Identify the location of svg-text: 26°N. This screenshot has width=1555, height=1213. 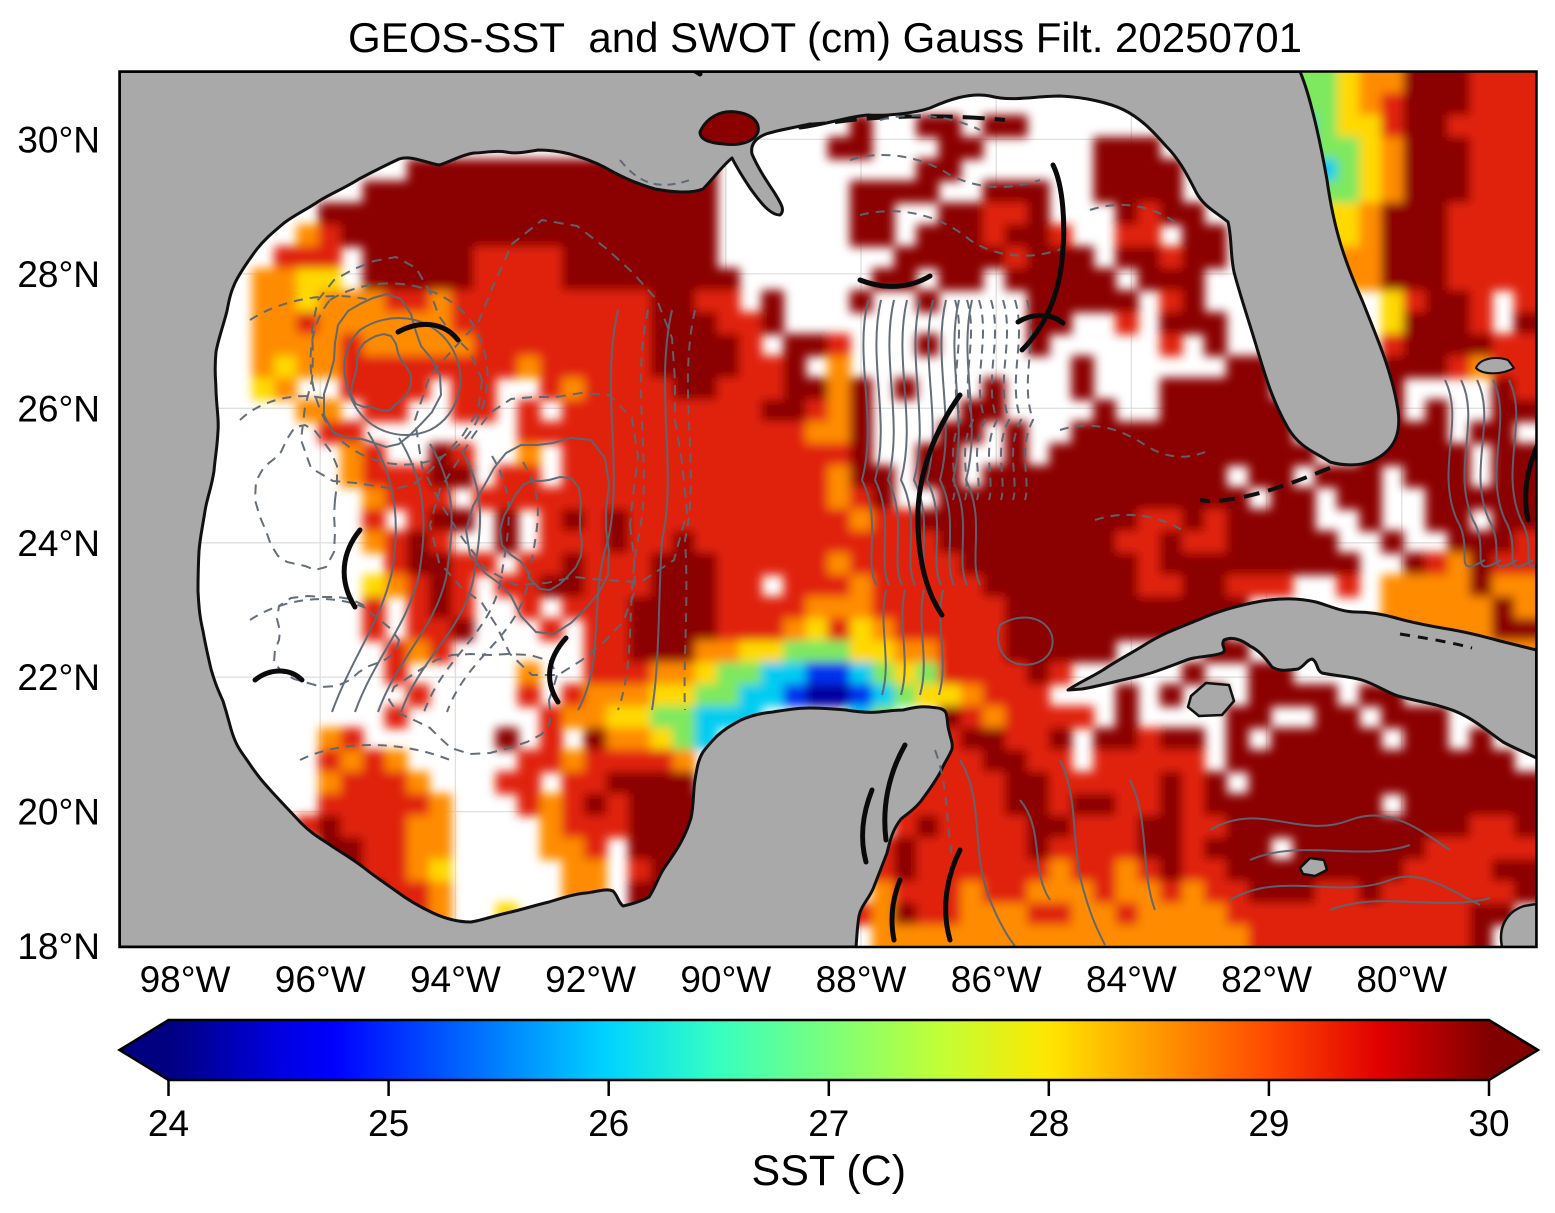
(58, 408).